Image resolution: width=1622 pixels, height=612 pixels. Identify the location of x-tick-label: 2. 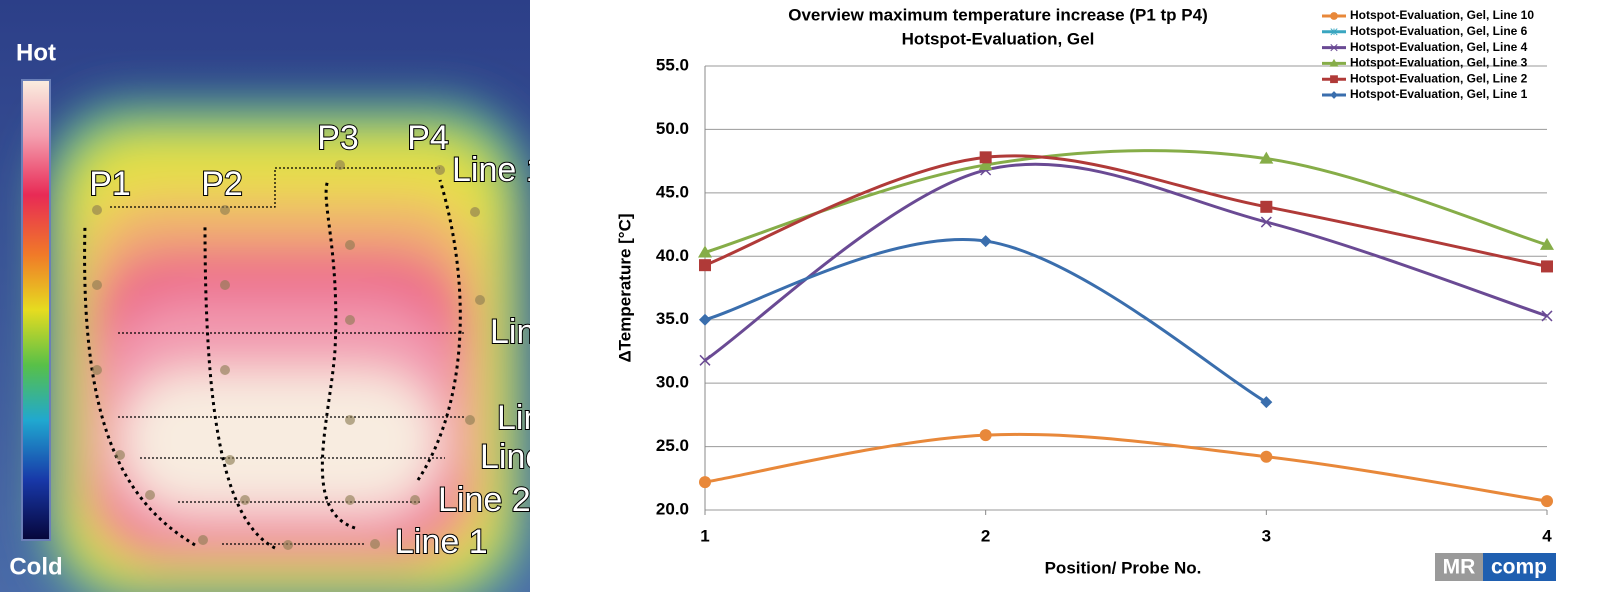
(985, 535).